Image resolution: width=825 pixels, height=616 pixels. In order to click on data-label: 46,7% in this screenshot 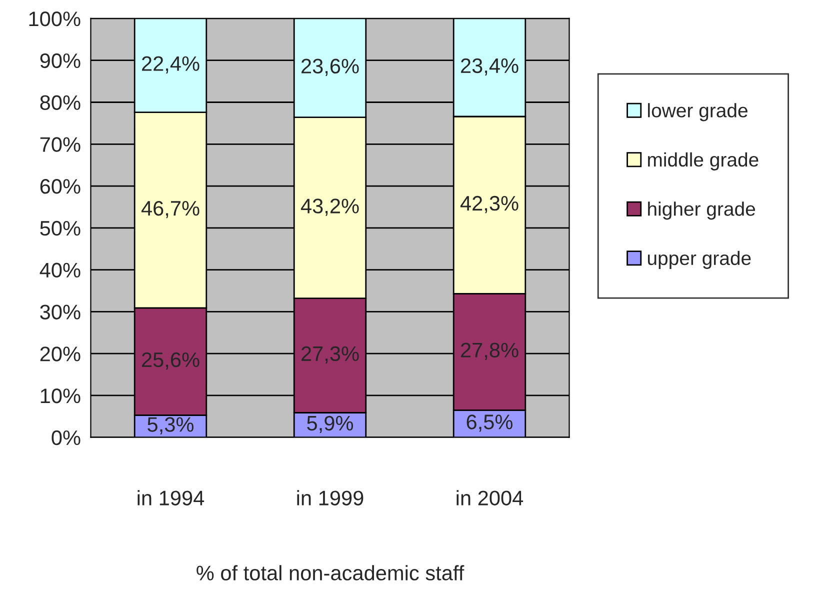, I will do `click(170, 209)`.